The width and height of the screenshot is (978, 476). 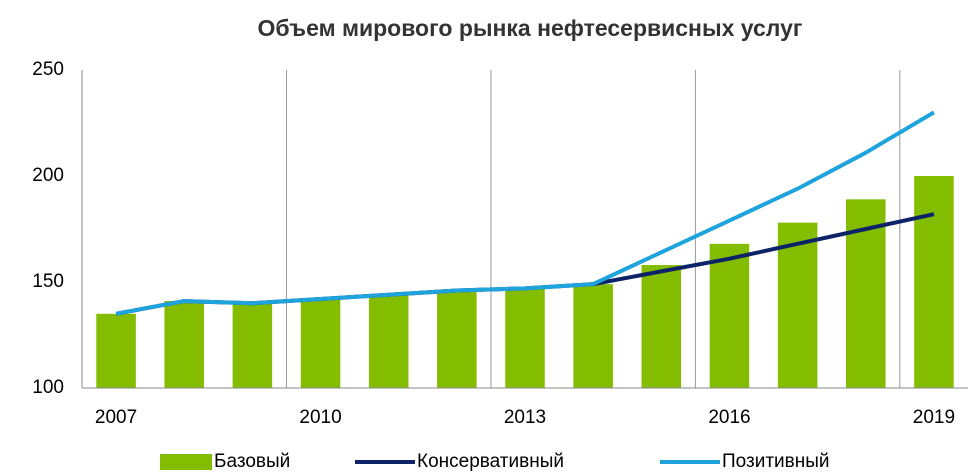 I want to click on x-tick-label: 2010, so click(x=320, y=417).